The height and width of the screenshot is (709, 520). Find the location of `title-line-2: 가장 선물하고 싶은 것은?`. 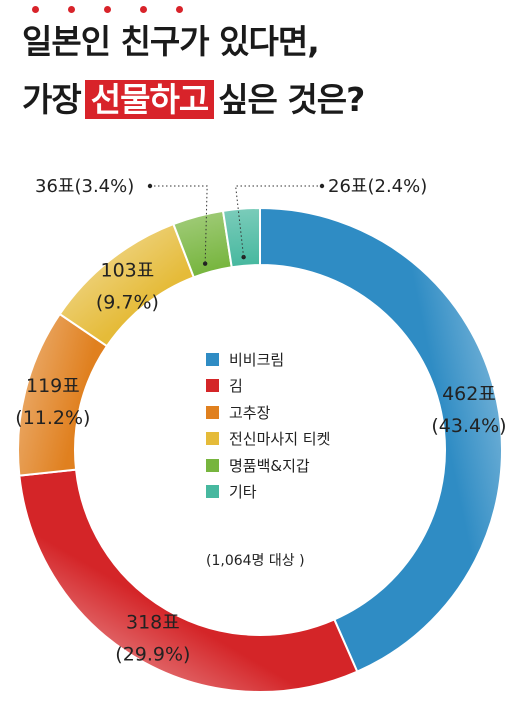

title-line-2: 가장 선물하고 싶은 것은? is located at coordinates (193, 100).